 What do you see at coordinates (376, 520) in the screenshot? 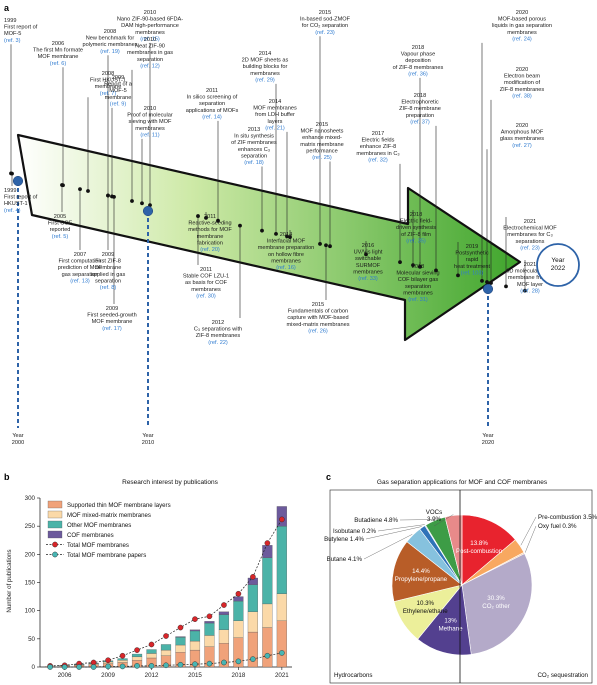
I see `slice-label: Butadiene 4.8%` at bounding box center [376, 520].